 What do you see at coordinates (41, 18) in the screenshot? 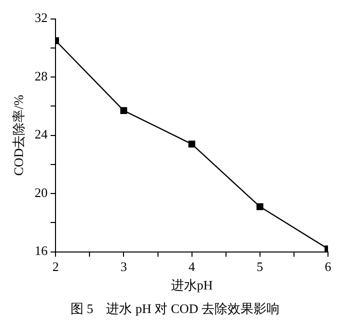
I see `y-tick-label: 32` at bounding box center [41, 18].